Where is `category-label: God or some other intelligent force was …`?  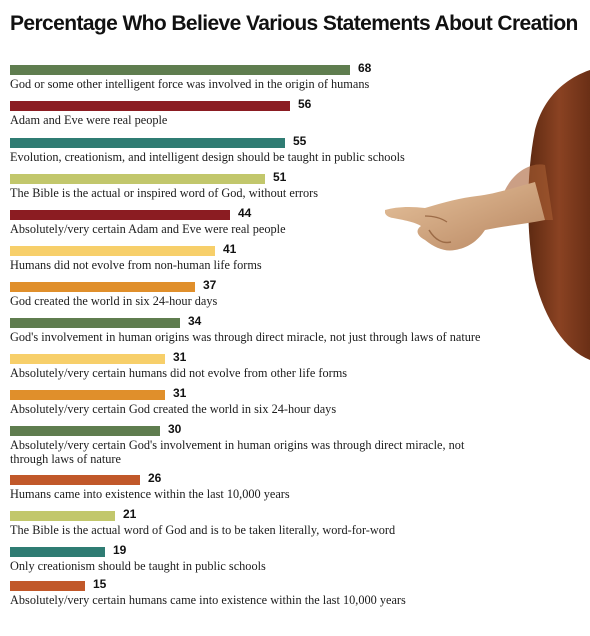 category-label: God or some other intelligent force was … is located at coordinates (190, 84).